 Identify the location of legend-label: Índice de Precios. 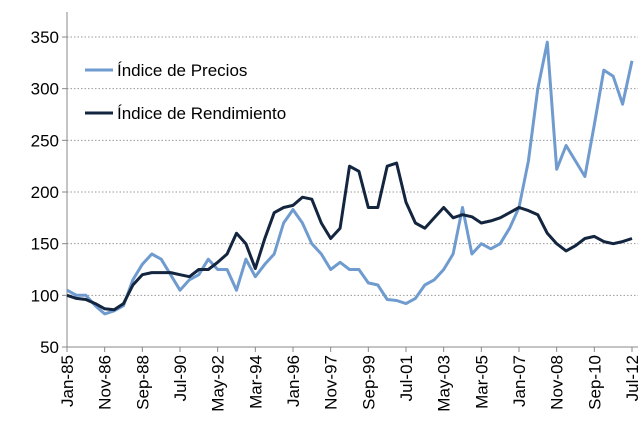
(182, 70).